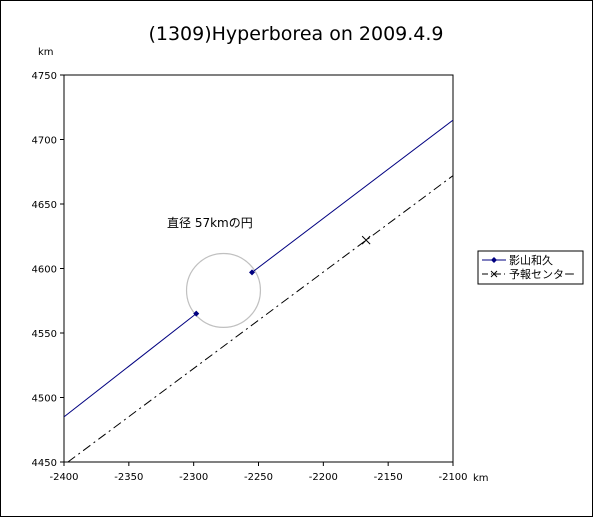 This screenshot has width=593, height=517. I want to click on legend-box, so click(530, 267).